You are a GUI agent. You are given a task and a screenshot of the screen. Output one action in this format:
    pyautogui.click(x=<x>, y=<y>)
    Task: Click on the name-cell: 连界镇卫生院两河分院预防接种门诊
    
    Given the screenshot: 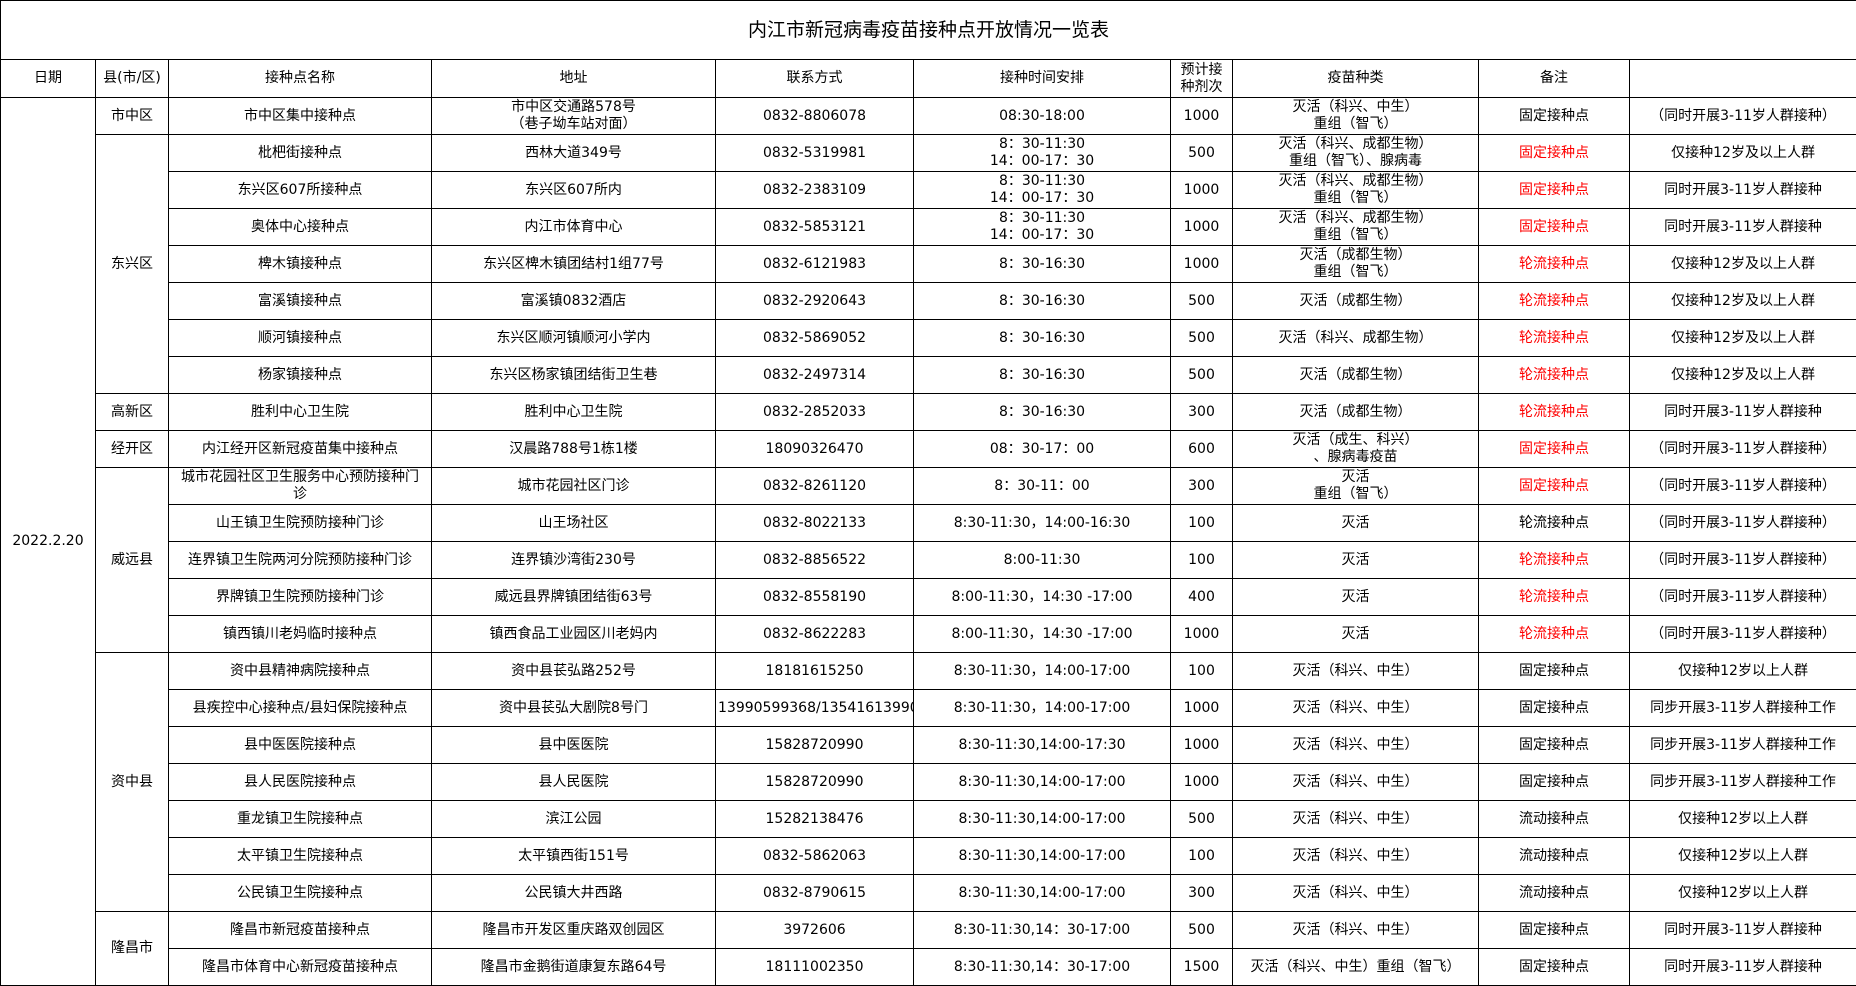 What is the action you would take?
    pyautogui.click(x=300, y=560)
    